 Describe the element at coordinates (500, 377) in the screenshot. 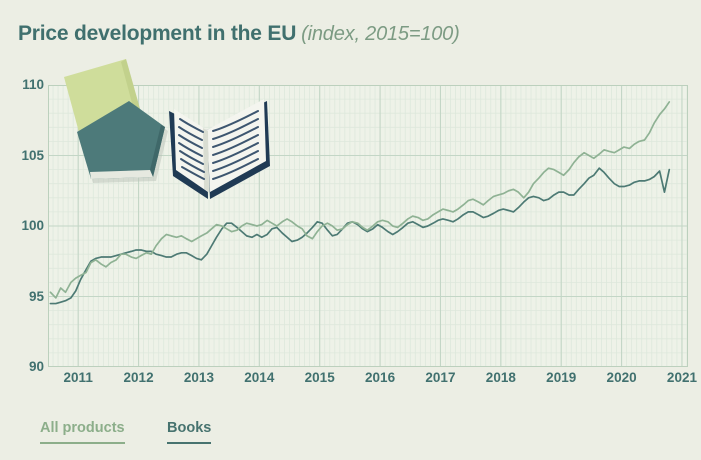

I see `x-axis-tick-label: 2018` at that location.